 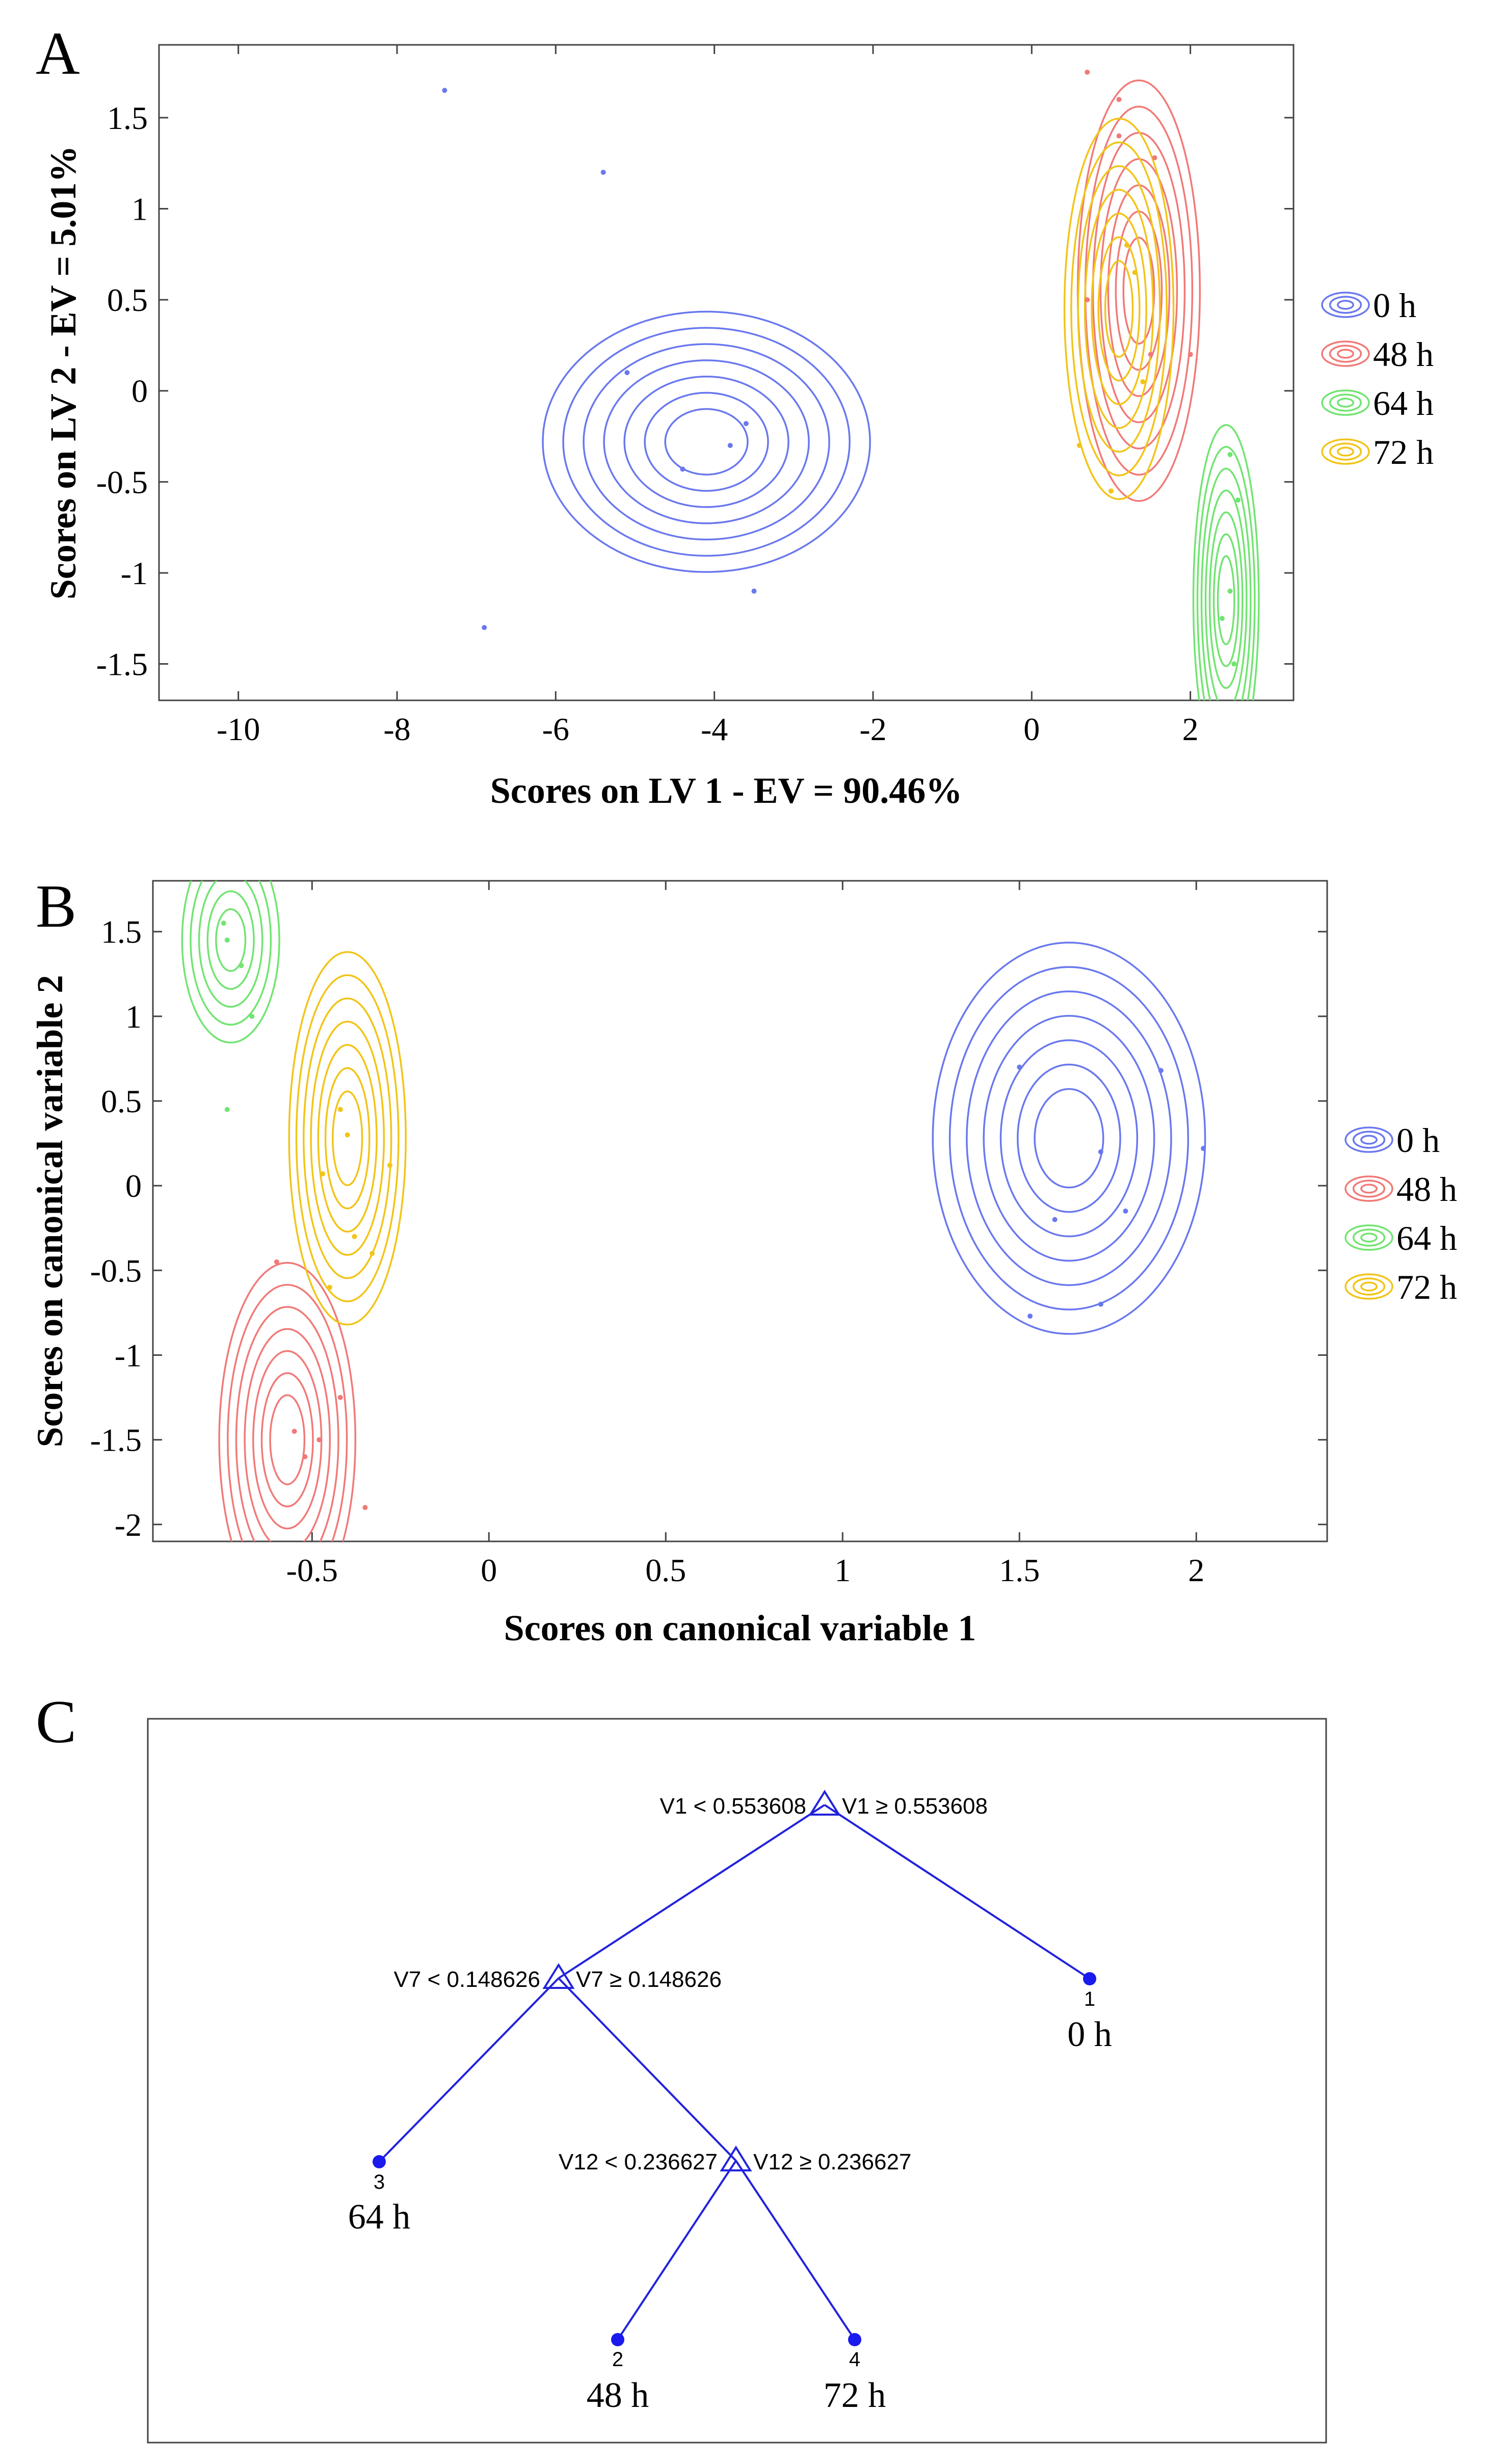 What do you see at coordinates (915, 1806) in the screenshot?
I see `node-n1-right-rule: V1 ≥ 0.553608` at bounding box center [915, 1806].